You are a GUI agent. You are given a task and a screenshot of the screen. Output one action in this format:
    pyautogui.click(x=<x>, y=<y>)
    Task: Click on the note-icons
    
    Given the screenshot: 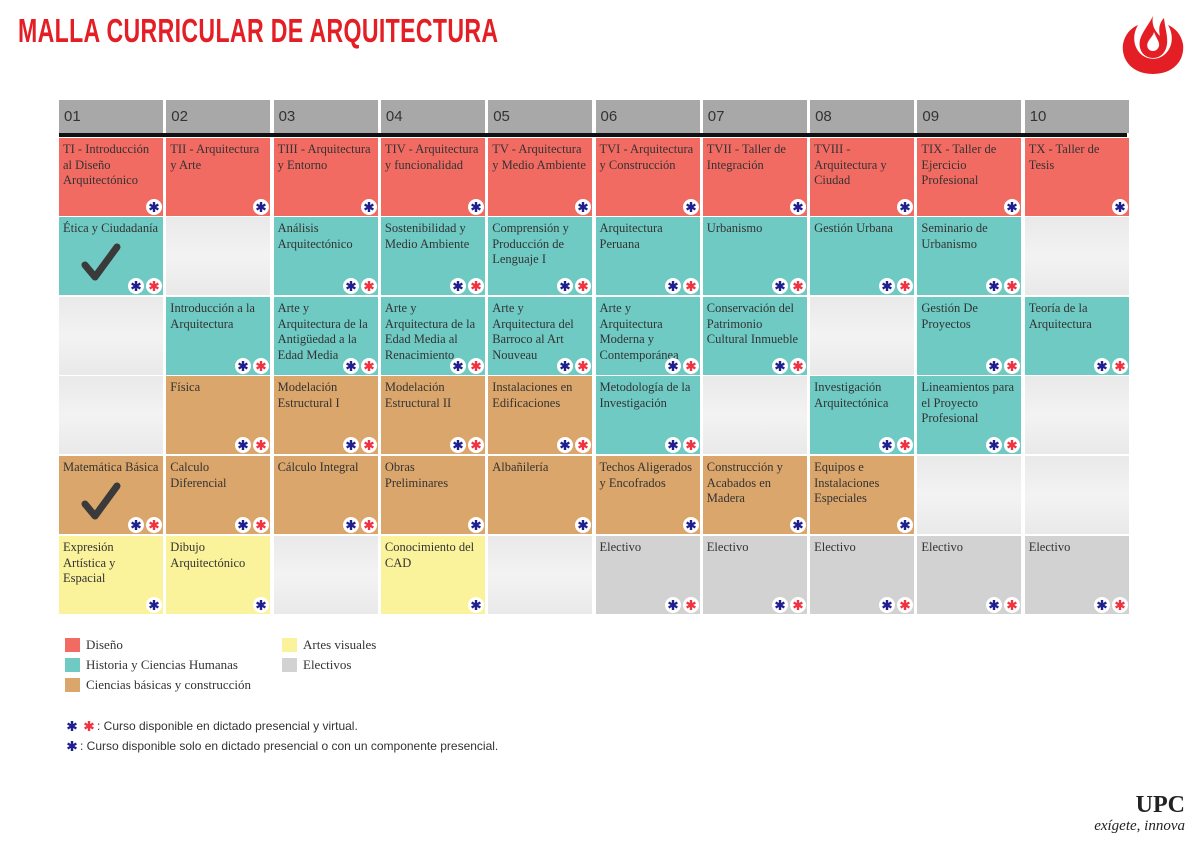 What is the action you would take?
    pyautogui.click(x=72, y=746)
    